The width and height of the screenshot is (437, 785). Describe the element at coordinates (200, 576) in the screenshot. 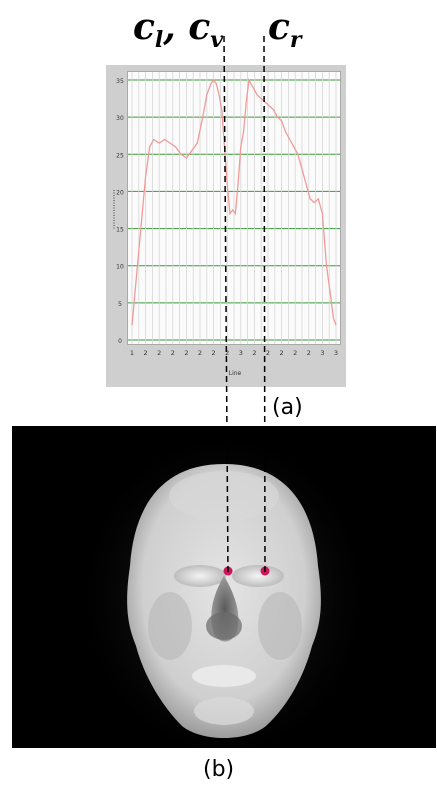

I see `left-eye-region` at that location.